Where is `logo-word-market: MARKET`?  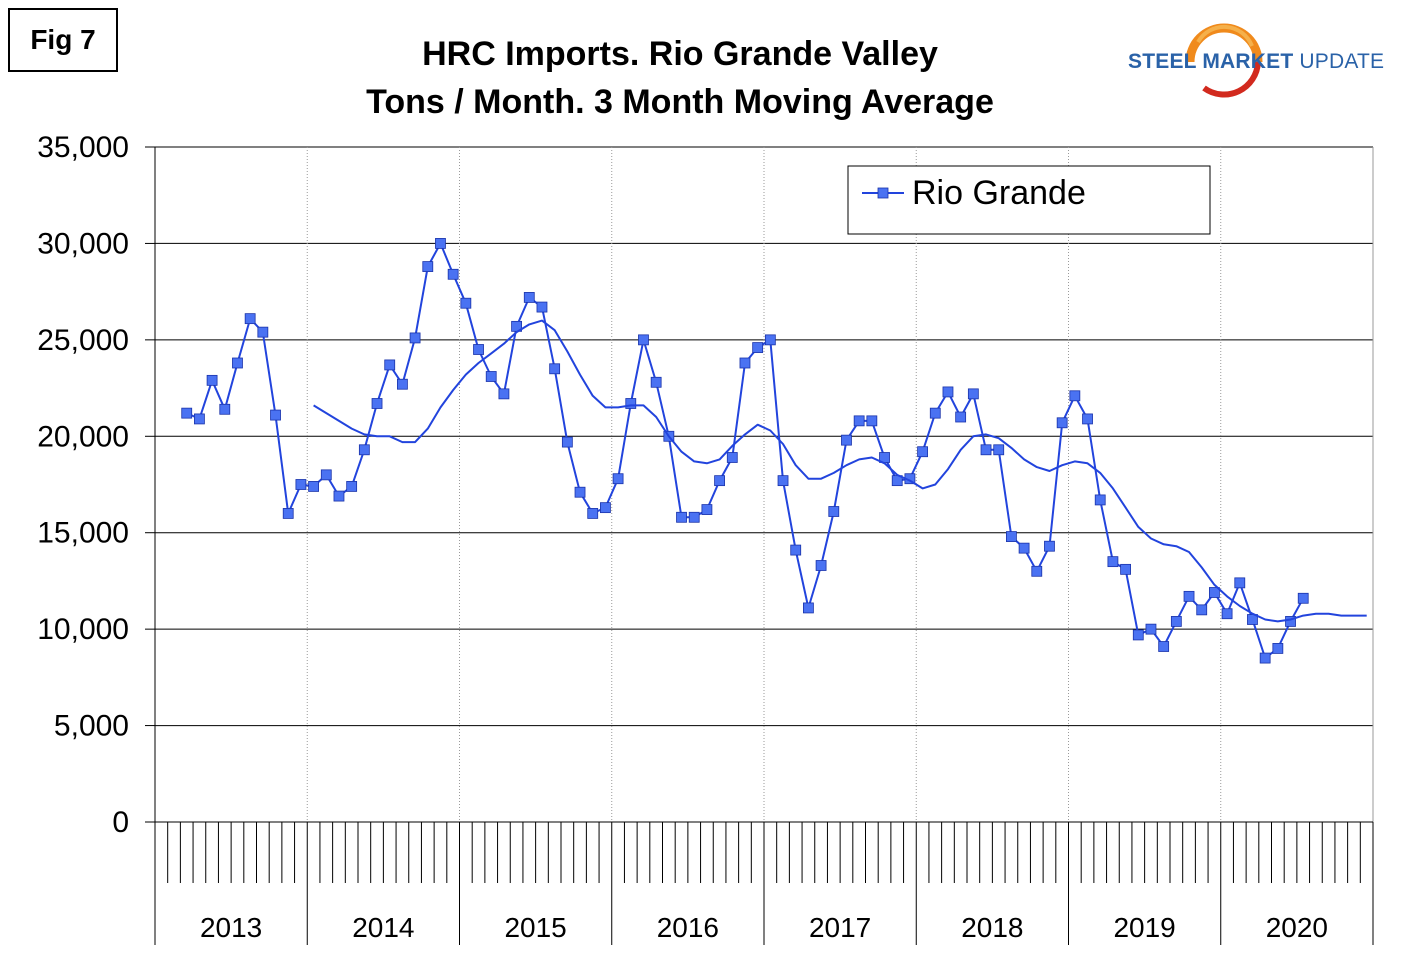
logo-word-market: MARKET is located at coordinates (1248, 61).